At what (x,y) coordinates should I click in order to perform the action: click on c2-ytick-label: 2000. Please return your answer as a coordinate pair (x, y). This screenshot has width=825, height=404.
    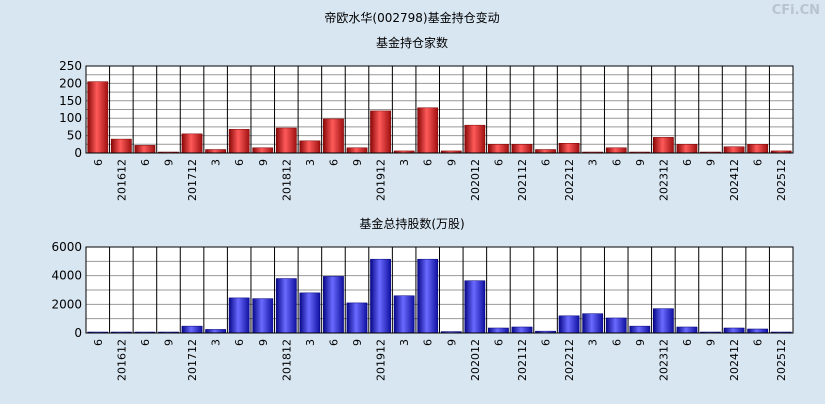
    Looking at the image, I should click on (66, 304).